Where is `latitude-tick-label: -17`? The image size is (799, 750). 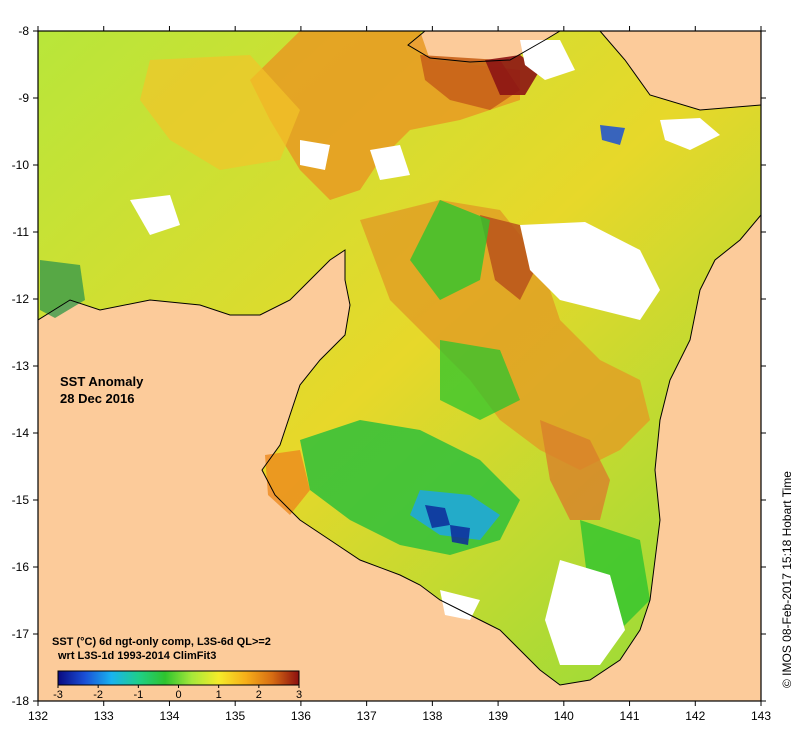
latitude-tick-label: -17 is located at coordinates (21, 634).